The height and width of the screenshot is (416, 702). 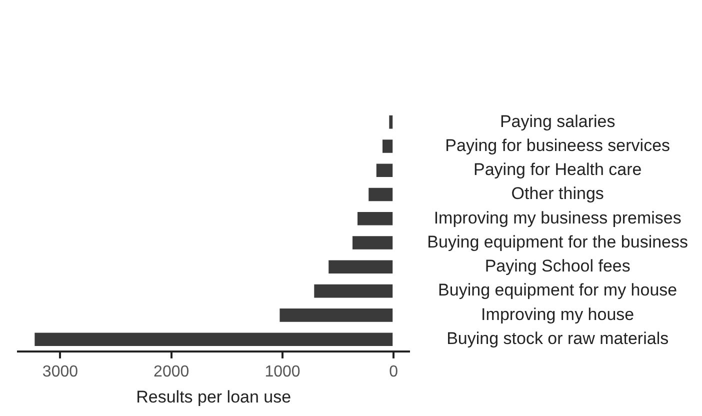 I want to click on y-tick-label: Improving my business premises, so click(x=558, y=218).